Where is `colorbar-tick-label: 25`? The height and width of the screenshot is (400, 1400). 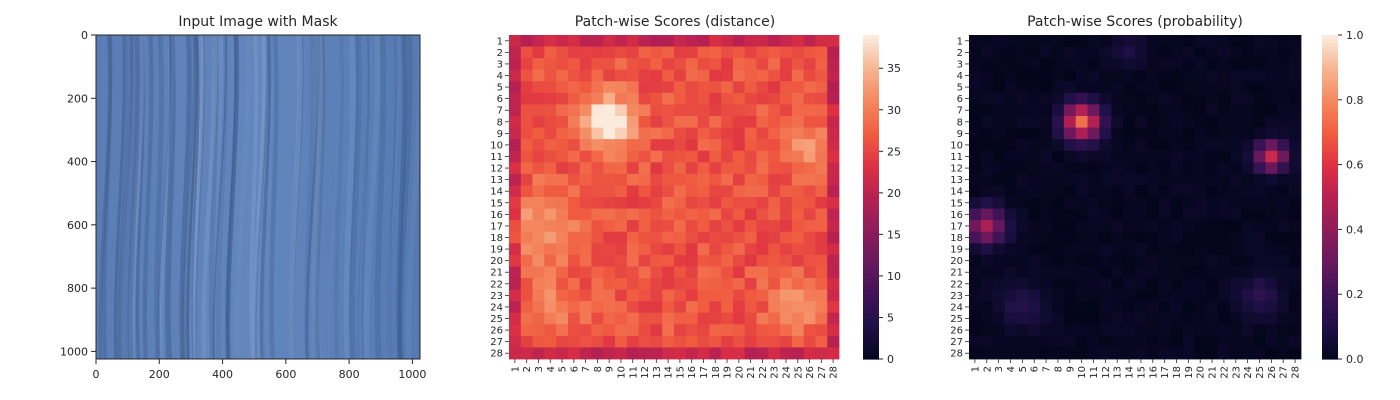
colorbar-tick-label: 25 is located at coordinates (894, 151).